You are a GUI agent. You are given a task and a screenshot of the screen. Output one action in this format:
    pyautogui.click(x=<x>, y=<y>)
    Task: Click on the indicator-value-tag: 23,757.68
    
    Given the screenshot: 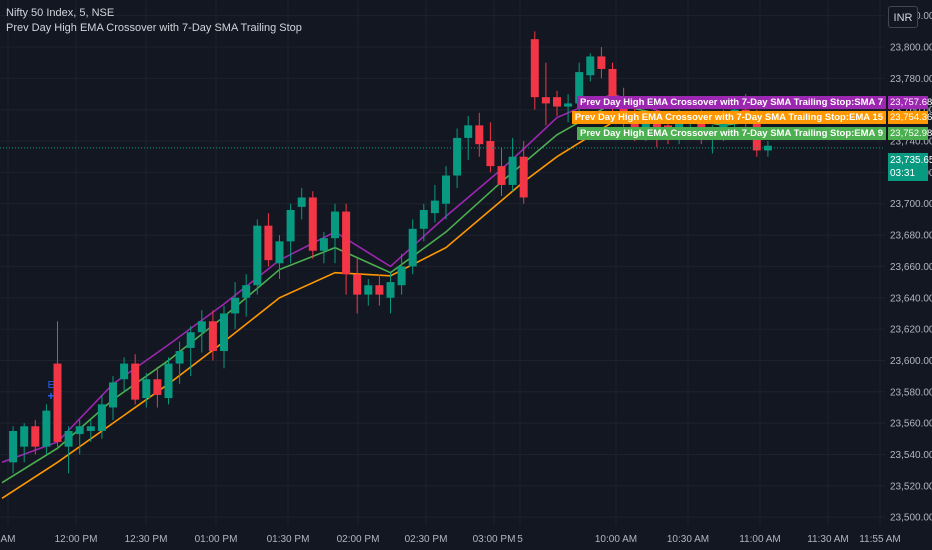 What is the action you would take?
    pyautogui.click(x=910, y=102)
    